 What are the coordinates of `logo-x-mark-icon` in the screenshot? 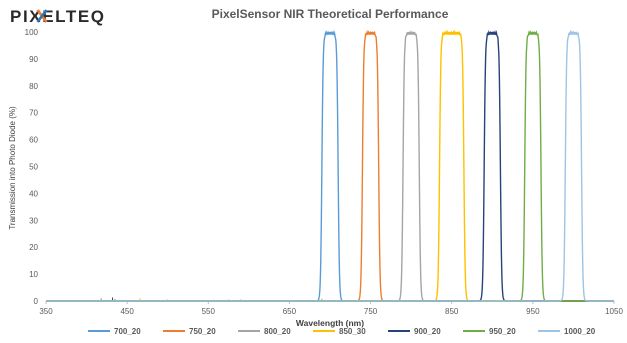 It's located at (42, 16).